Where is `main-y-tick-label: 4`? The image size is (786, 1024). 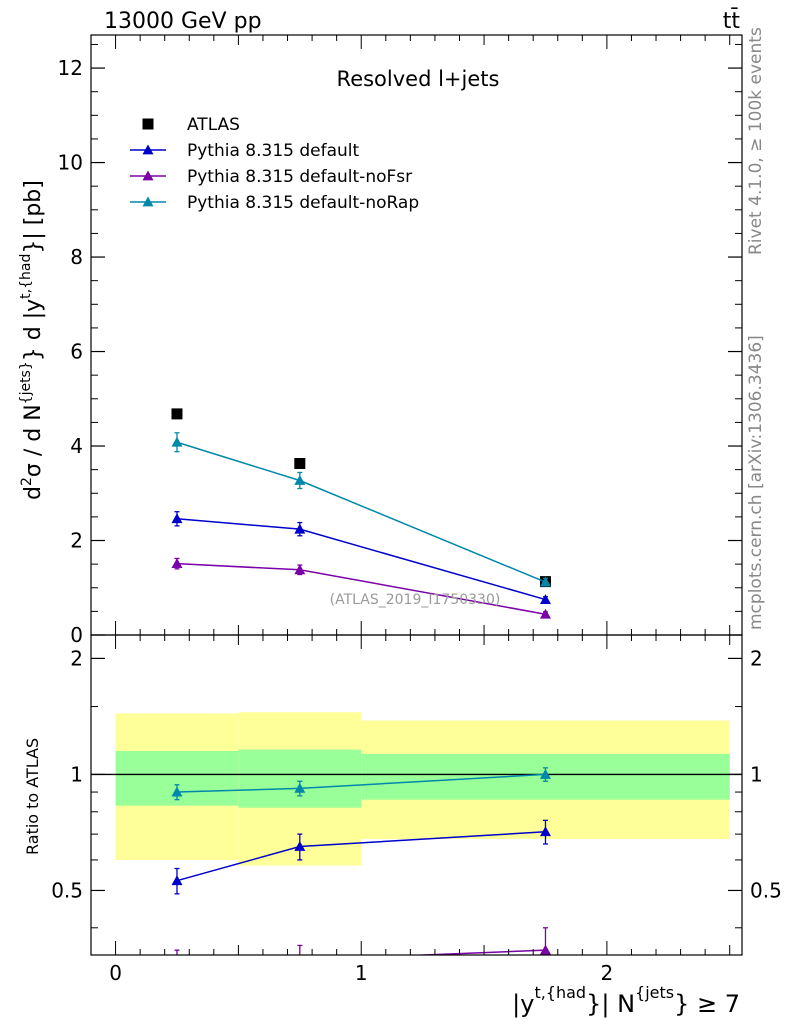
main-y-tick-label: 4 is located at coordinates (76, 446).